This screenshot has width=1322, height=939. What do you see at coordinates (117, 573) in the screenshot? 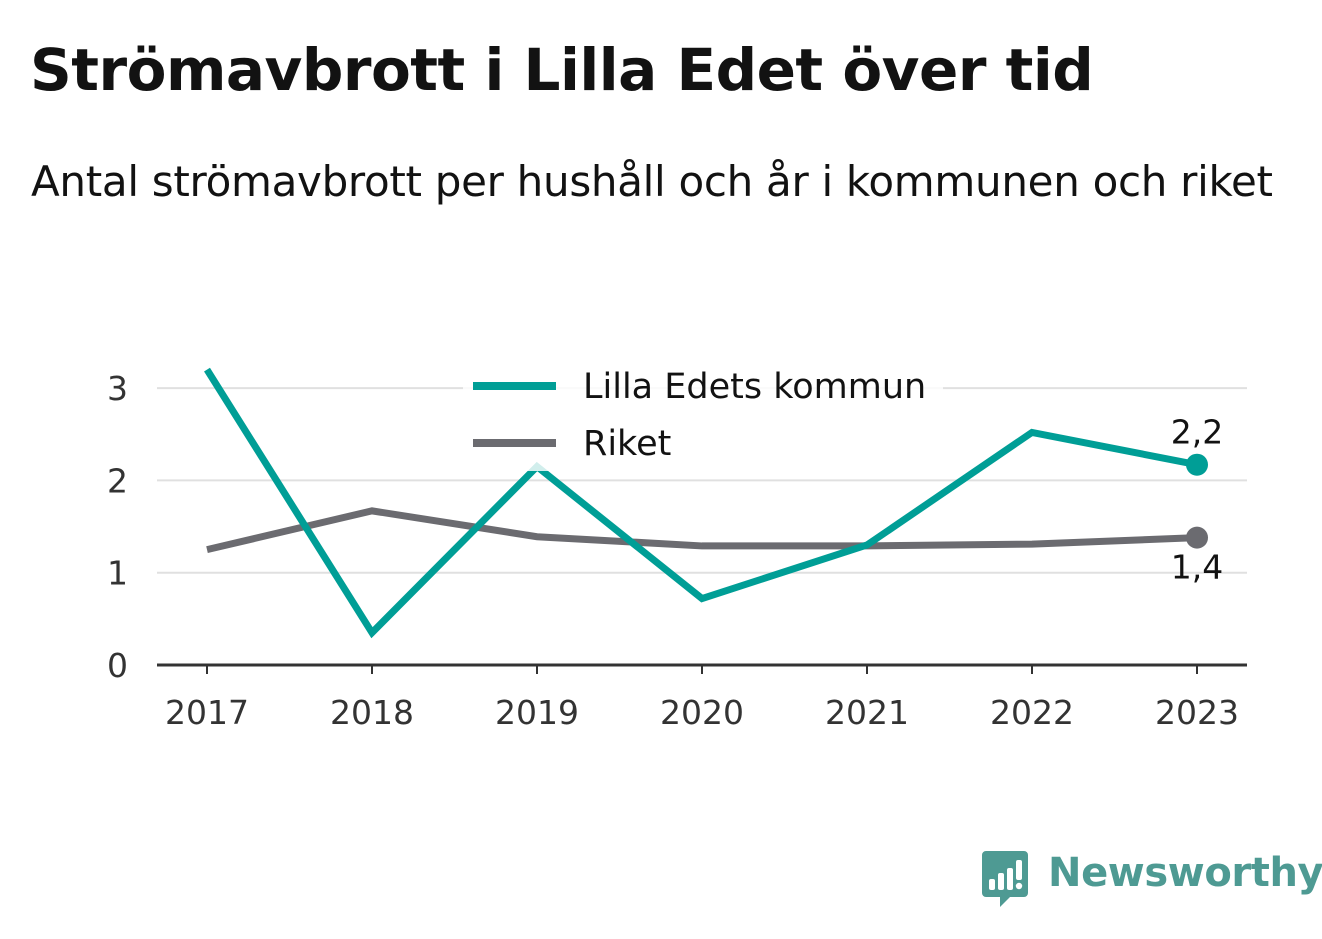
I see `y-tick-label: 1` at bounding box center [117, 573].